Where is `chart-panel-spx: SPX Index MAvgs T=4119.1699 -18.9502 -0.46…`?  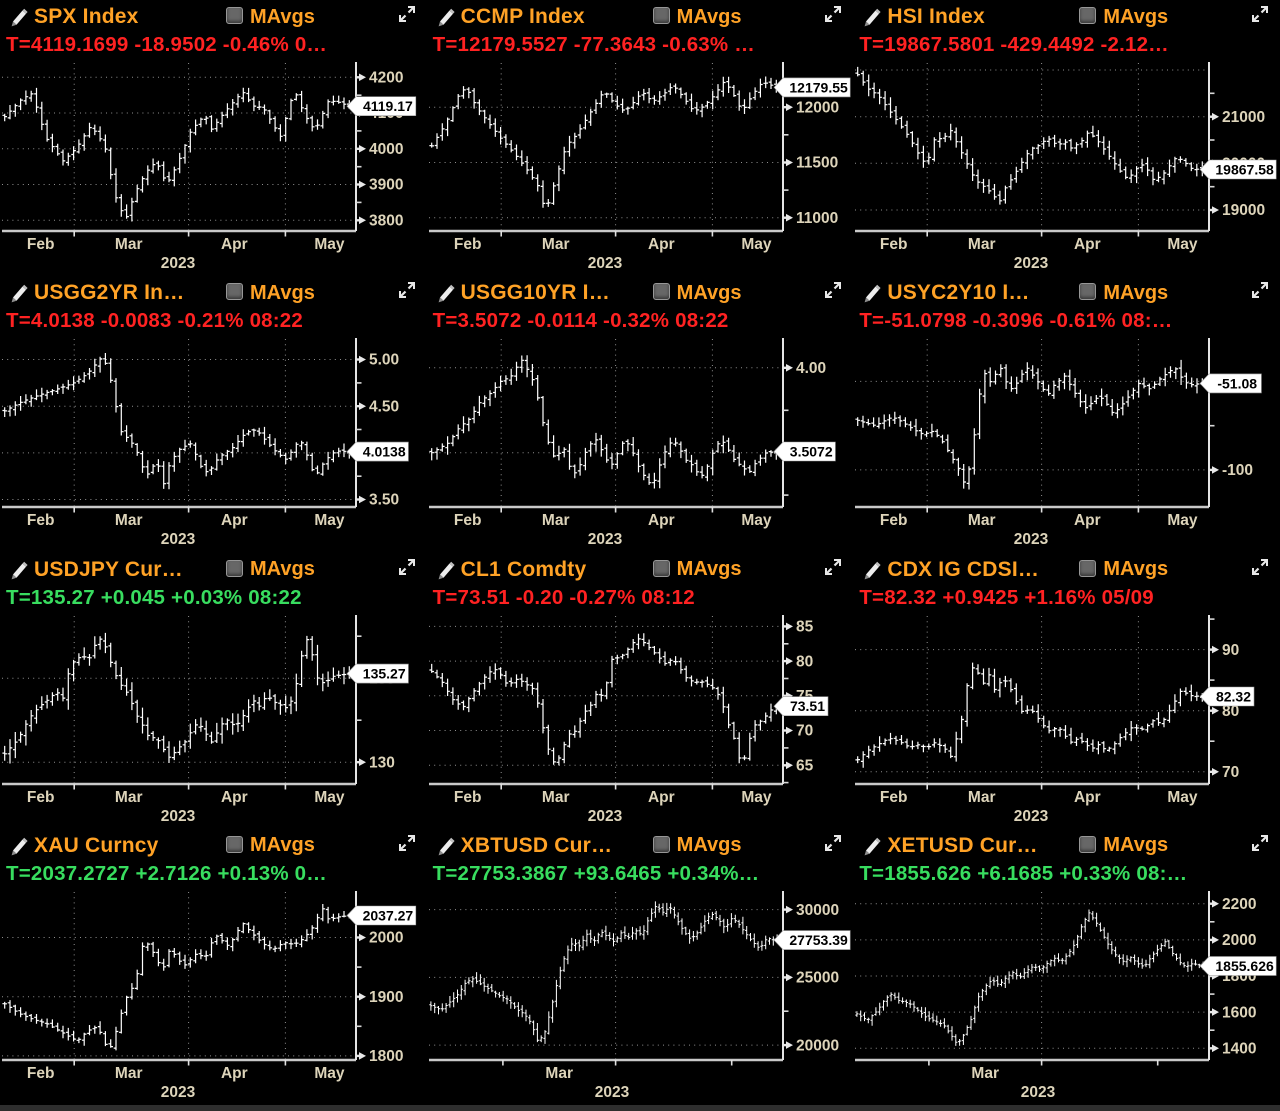 chart-panel-spx: SPX Index MAvgs T=4119.1699 -18.9502 -0.46… is located at coordinates (213, 138).